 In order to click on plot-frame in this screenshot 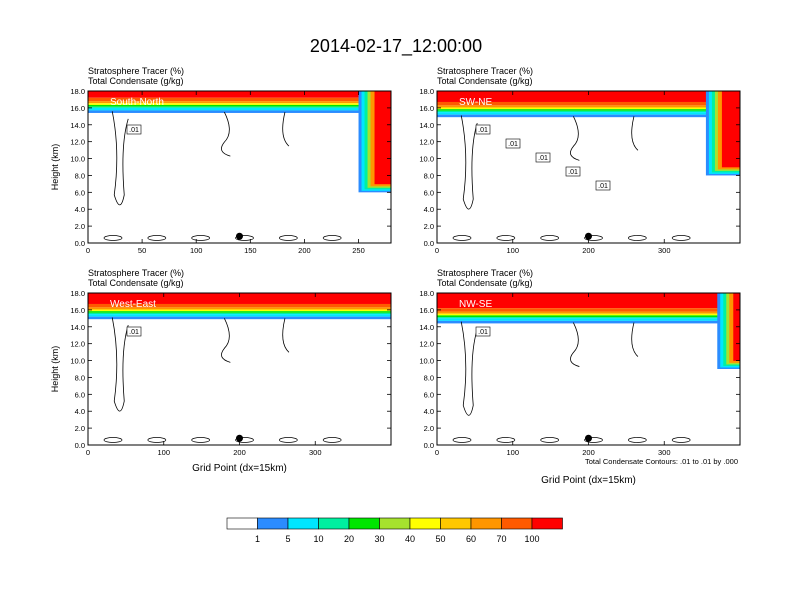, I will do `click(239, 167)`.